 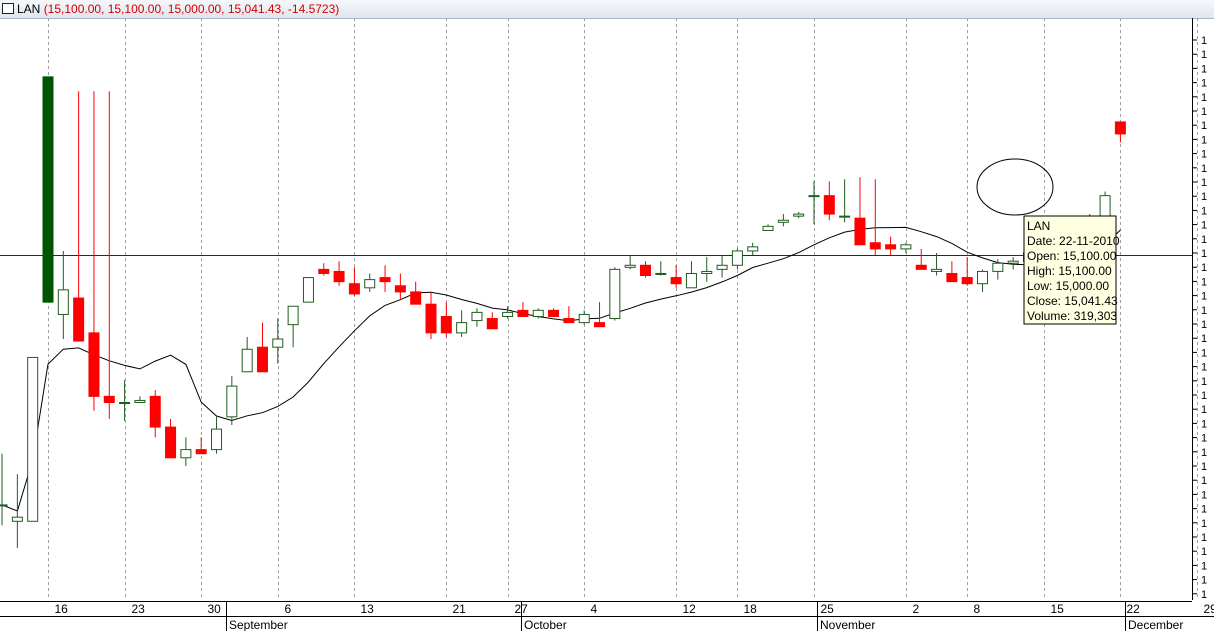 I want to click on tooltip-date: Date: 22-11-2010, so click(x=1073, y=241).